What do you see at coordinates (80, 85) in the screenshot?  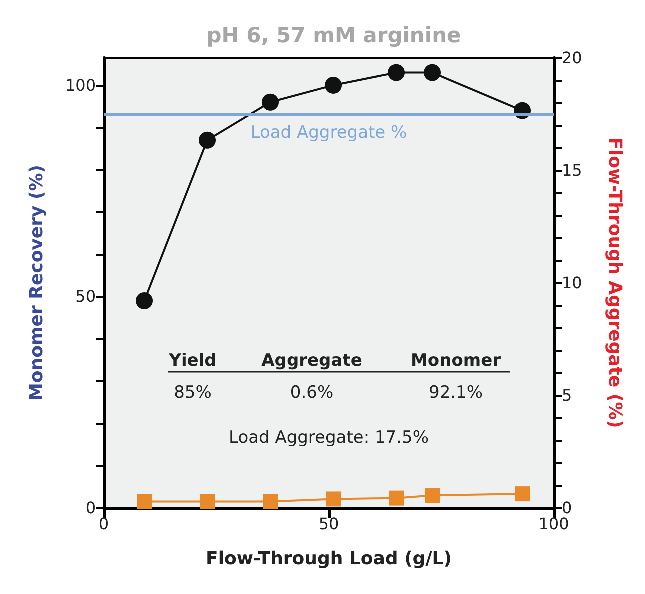 I see `y-tick-label: 100` at bounding box center [80, 85].